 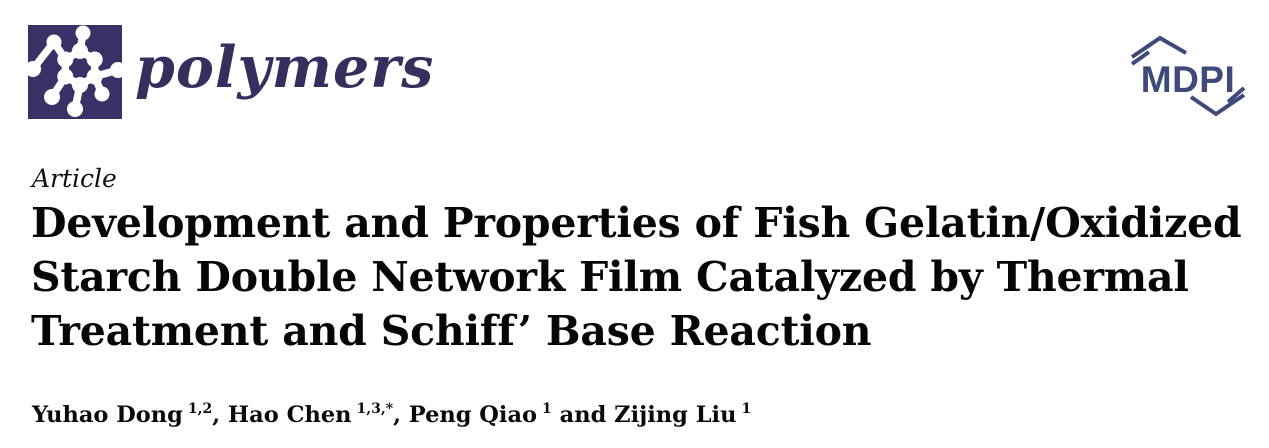 What do you see at coordinates (107, 415) in the screenshot?
I see `author-name: Yuhao Dong` at bounding box center [107, 415].